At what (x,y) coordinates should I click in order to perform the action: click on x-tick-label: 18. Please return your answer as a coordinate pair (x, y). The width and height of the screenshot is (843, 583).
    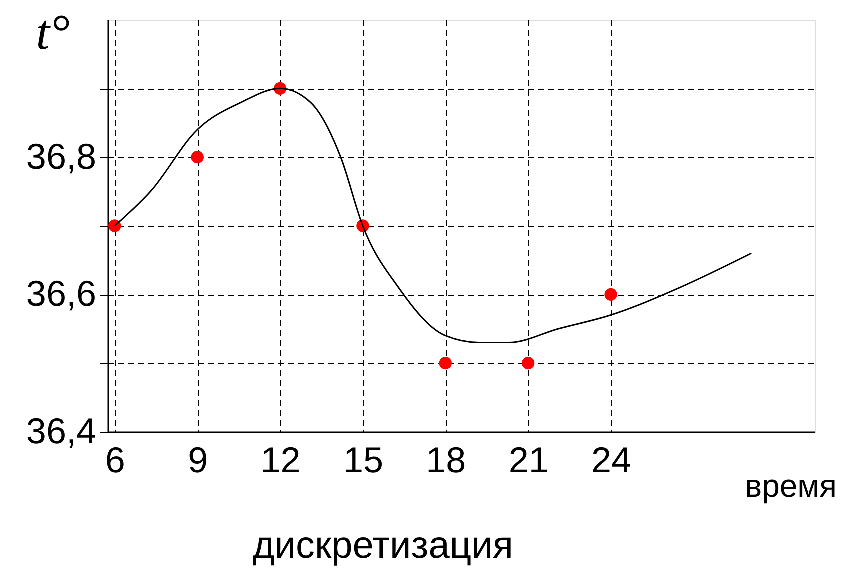
    Looking at the image, I should click on (446, 460).